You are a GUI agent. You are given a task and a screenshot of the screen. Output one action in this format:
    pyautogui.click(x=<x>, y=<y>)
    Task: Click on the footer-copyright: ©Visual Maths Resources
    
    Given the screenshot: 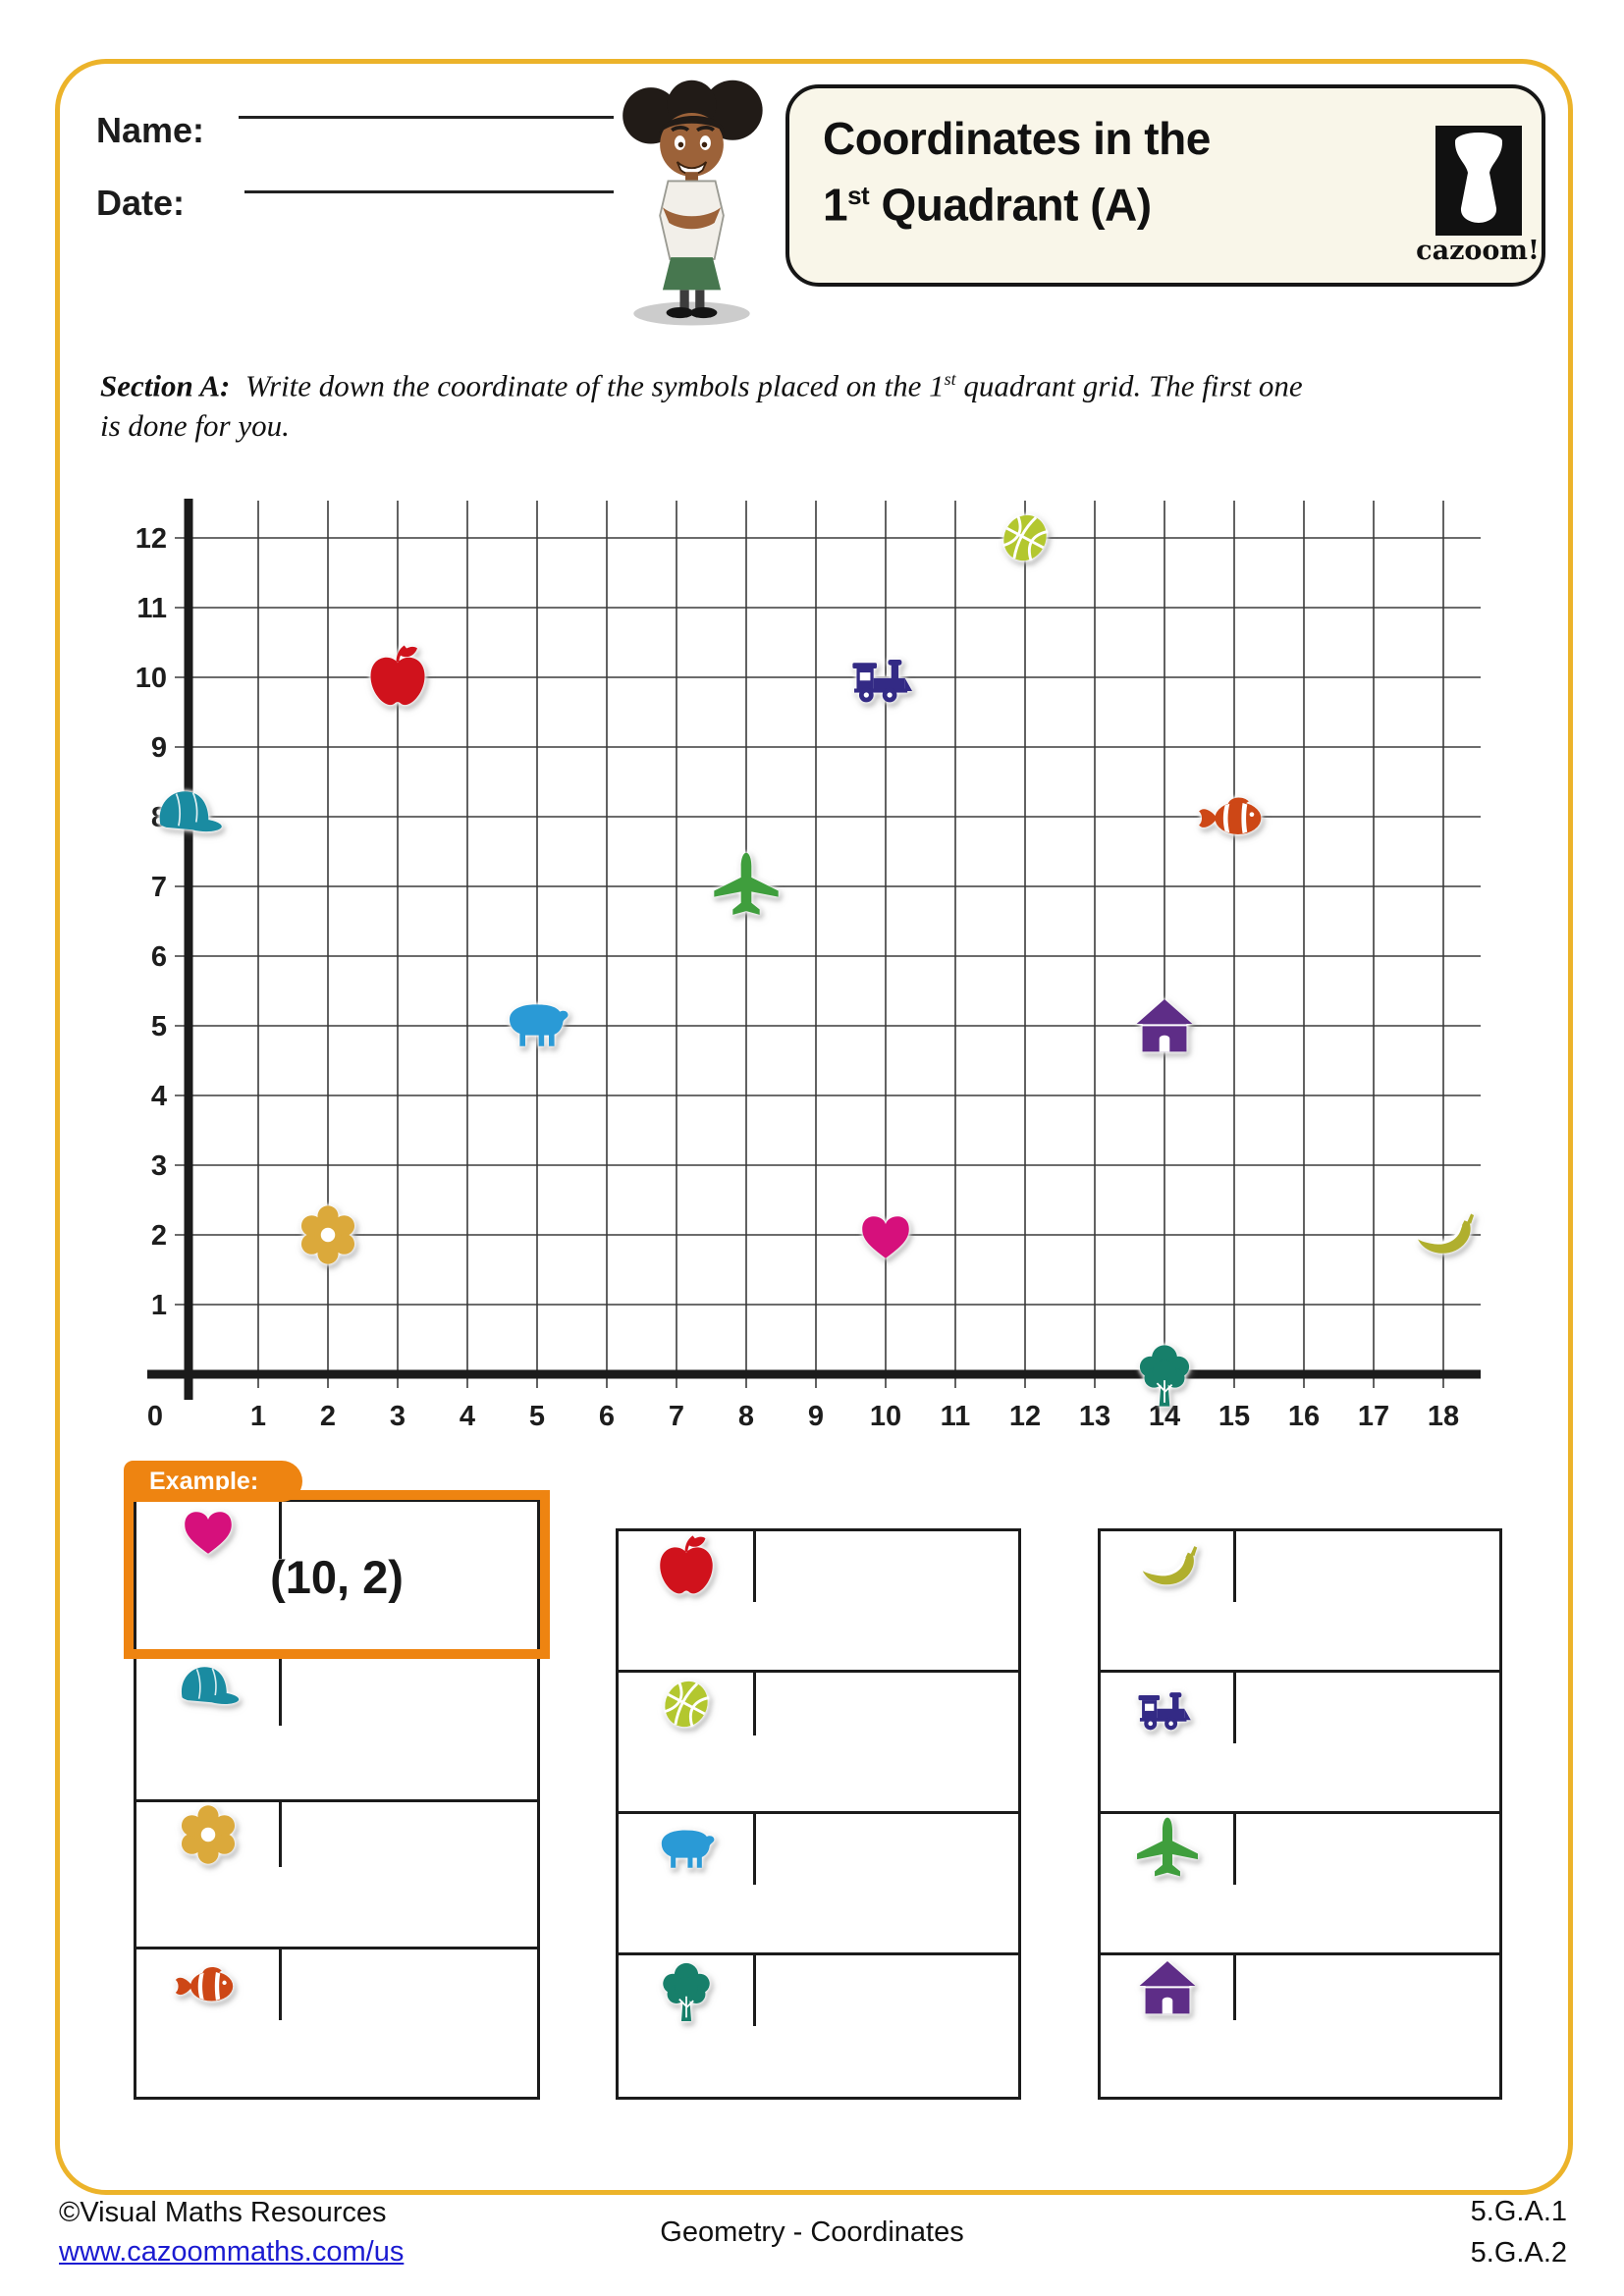 What is the action you would take?
    pyautogui.click(x=223, y=2213)
    